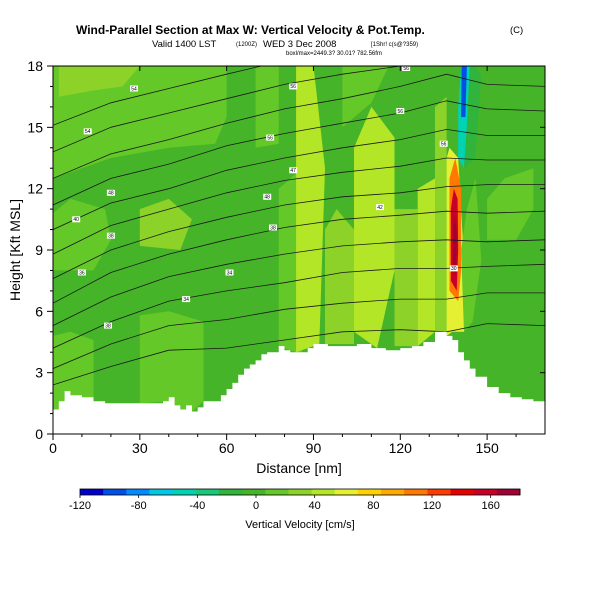 Image resolution: width=600 pixels, height=600 pixels. What do you see at coordinates (197, 506) in the screenshot?
I see `colorbar-tick-label: -40` at bounding box center [197, 506].